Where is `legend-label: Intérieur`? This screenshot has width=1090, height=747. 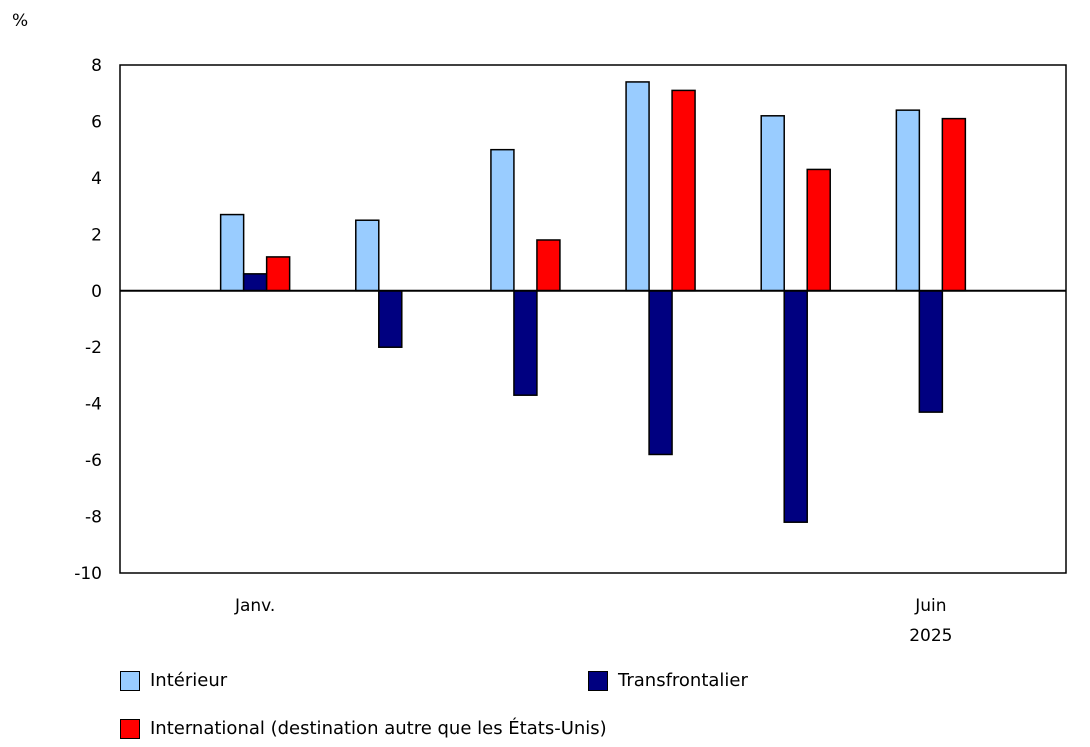 legend-label: Intérieur is located at coordinates (189, 680).